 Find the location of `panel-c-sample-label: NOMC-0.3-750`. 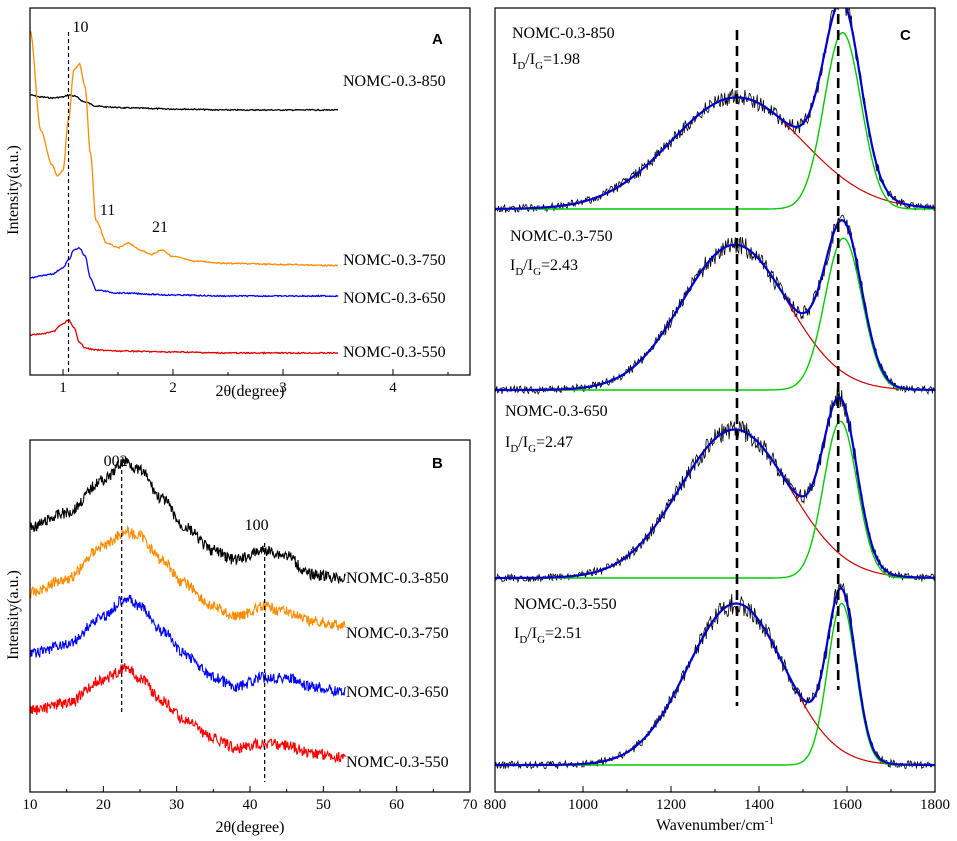

panel-c-sample-label: NOMC-0.3-750 is located at coordinates (561, 236).